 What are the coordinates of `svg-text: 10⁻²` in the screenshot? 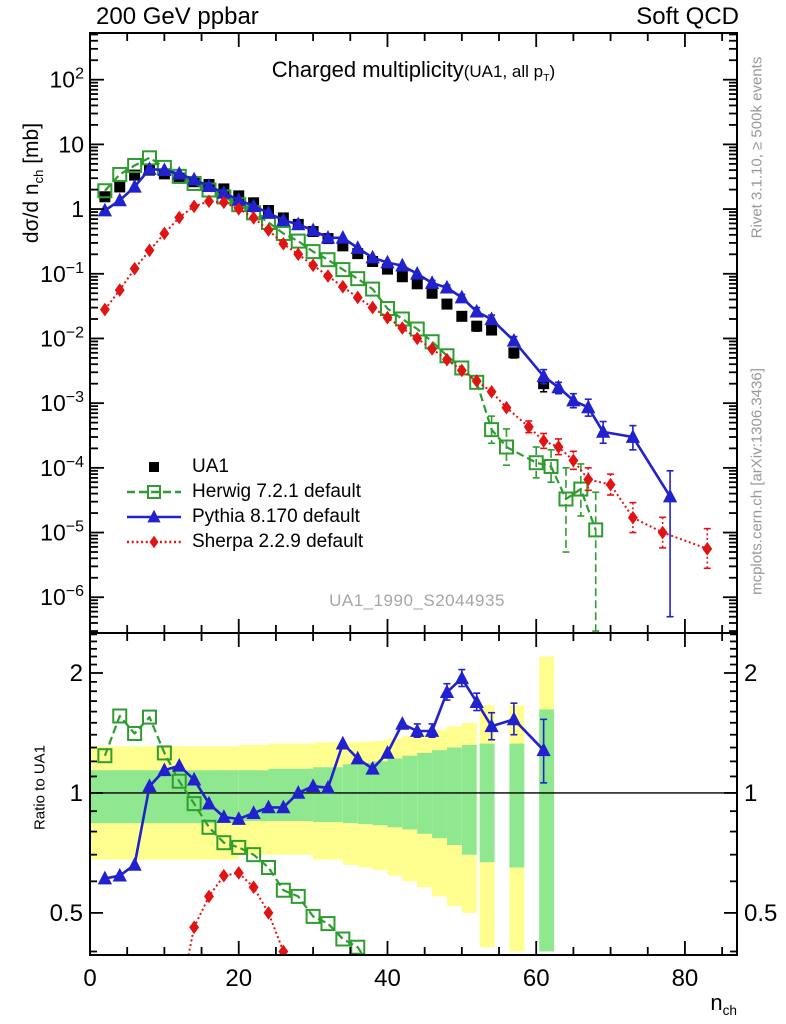 It's located at (62, 337).